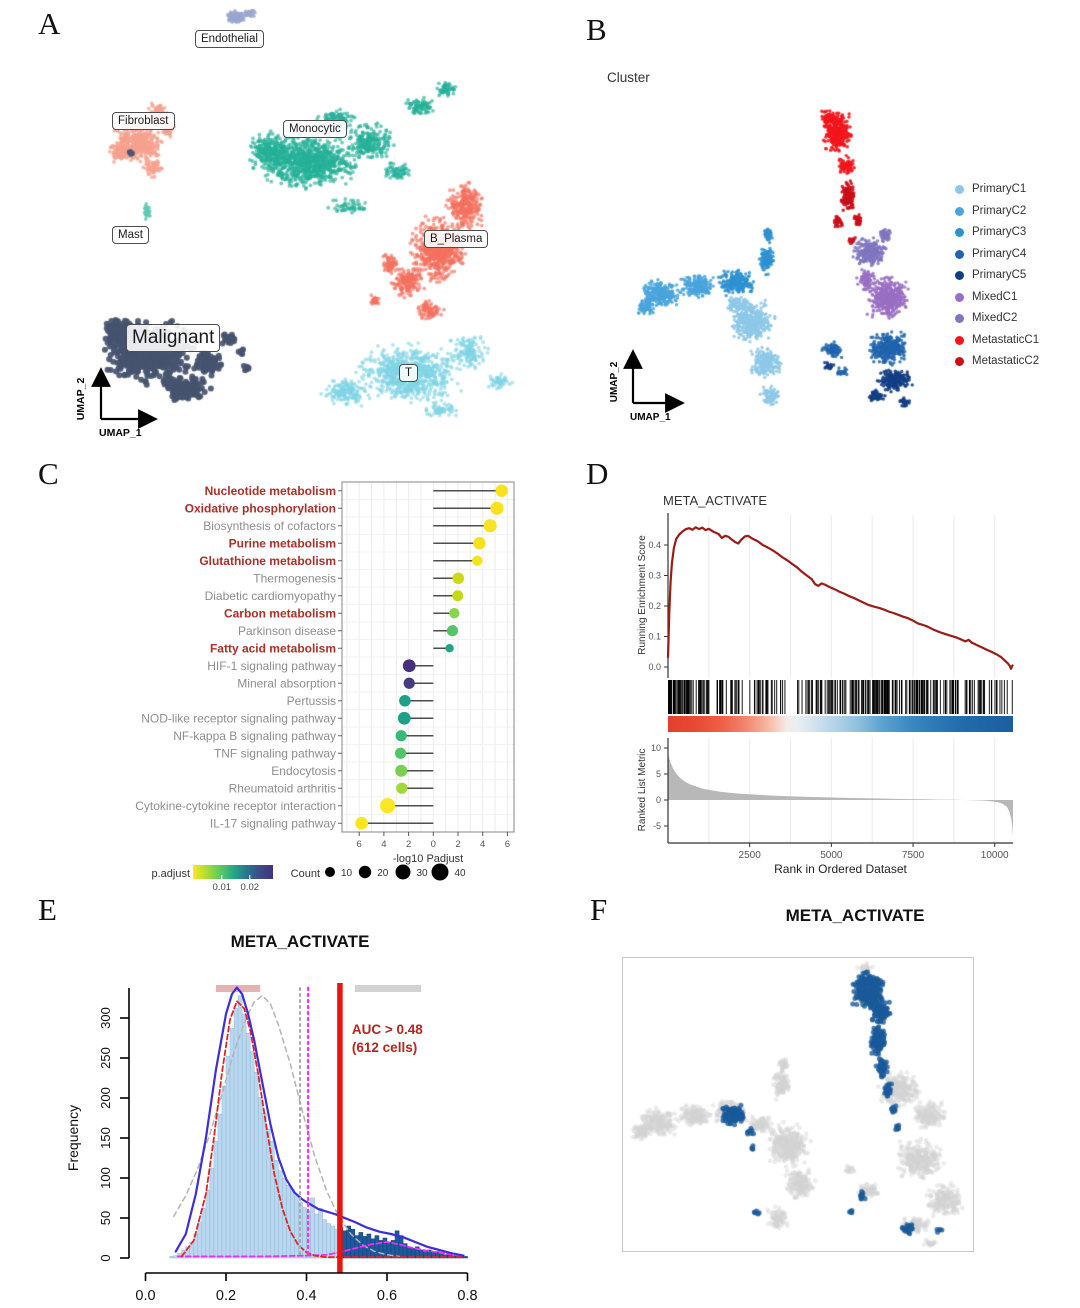 The image size is (1080, 1308). What do you see at coordinates (467, 1296) in the screenshot?
I see `x-tick-label: 0.8` at bounding box center [467, 1296].